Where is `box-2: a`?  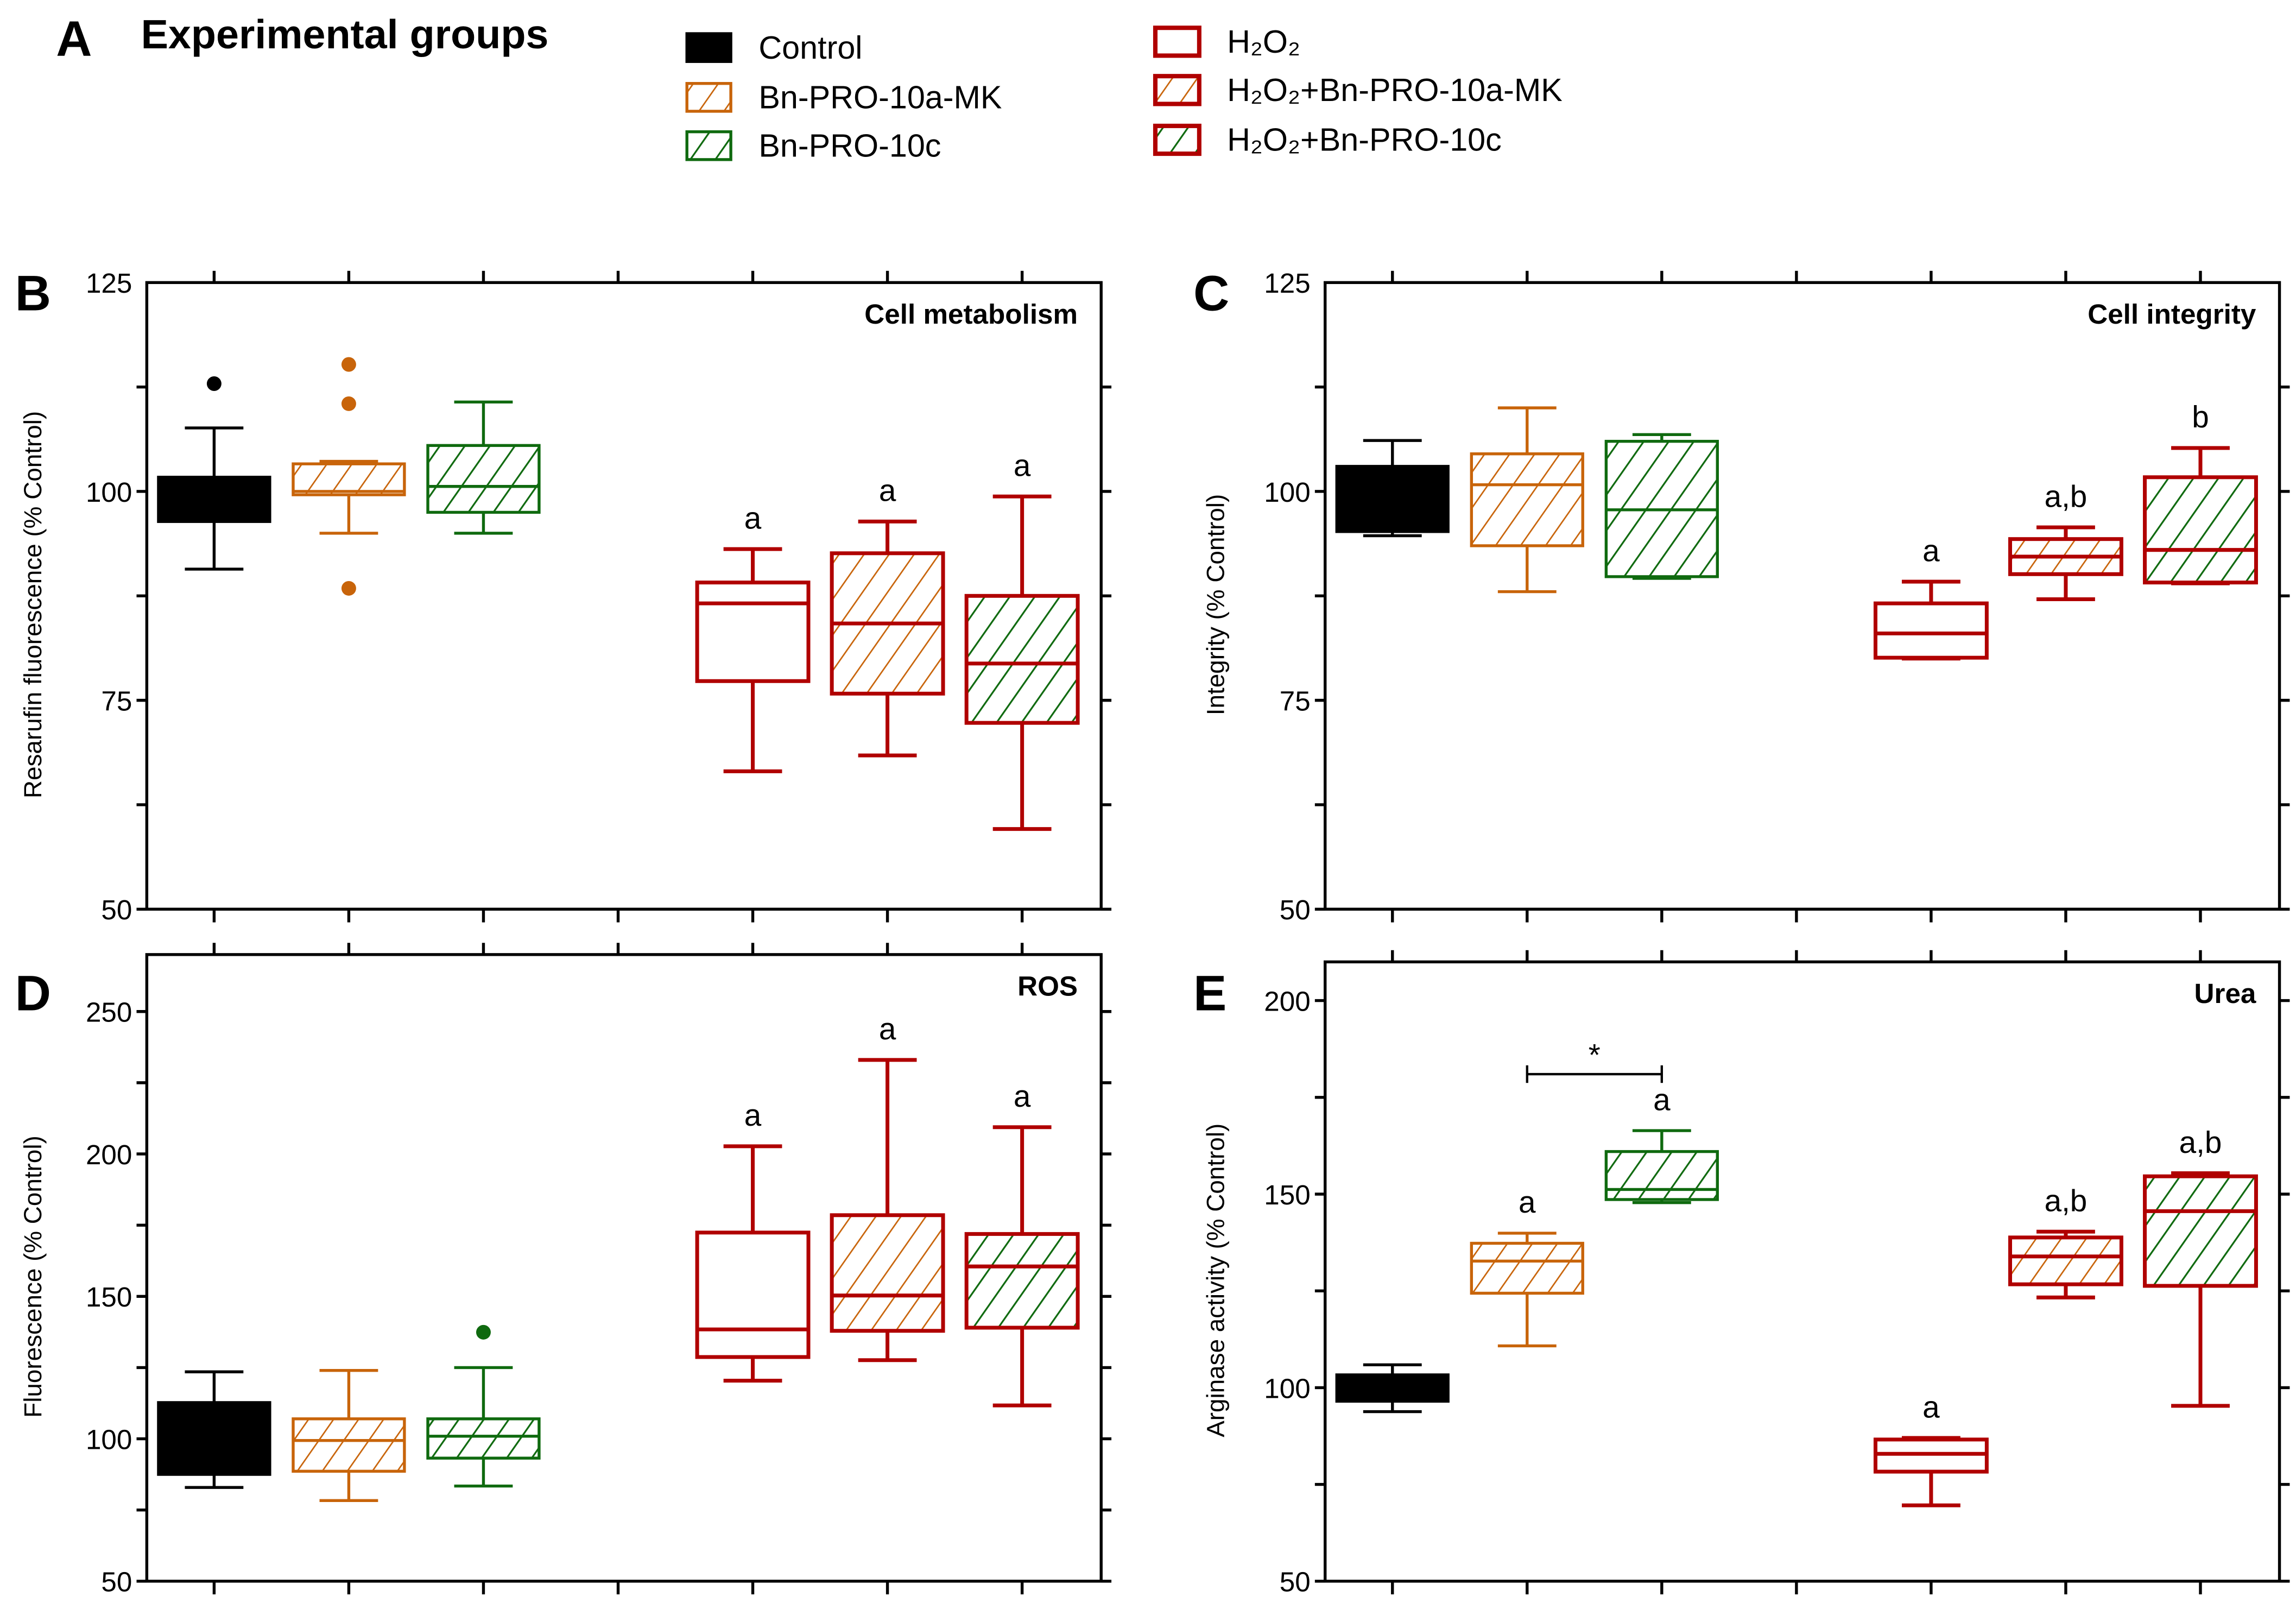
box-2: a is located at coordinates (1661, 1143).